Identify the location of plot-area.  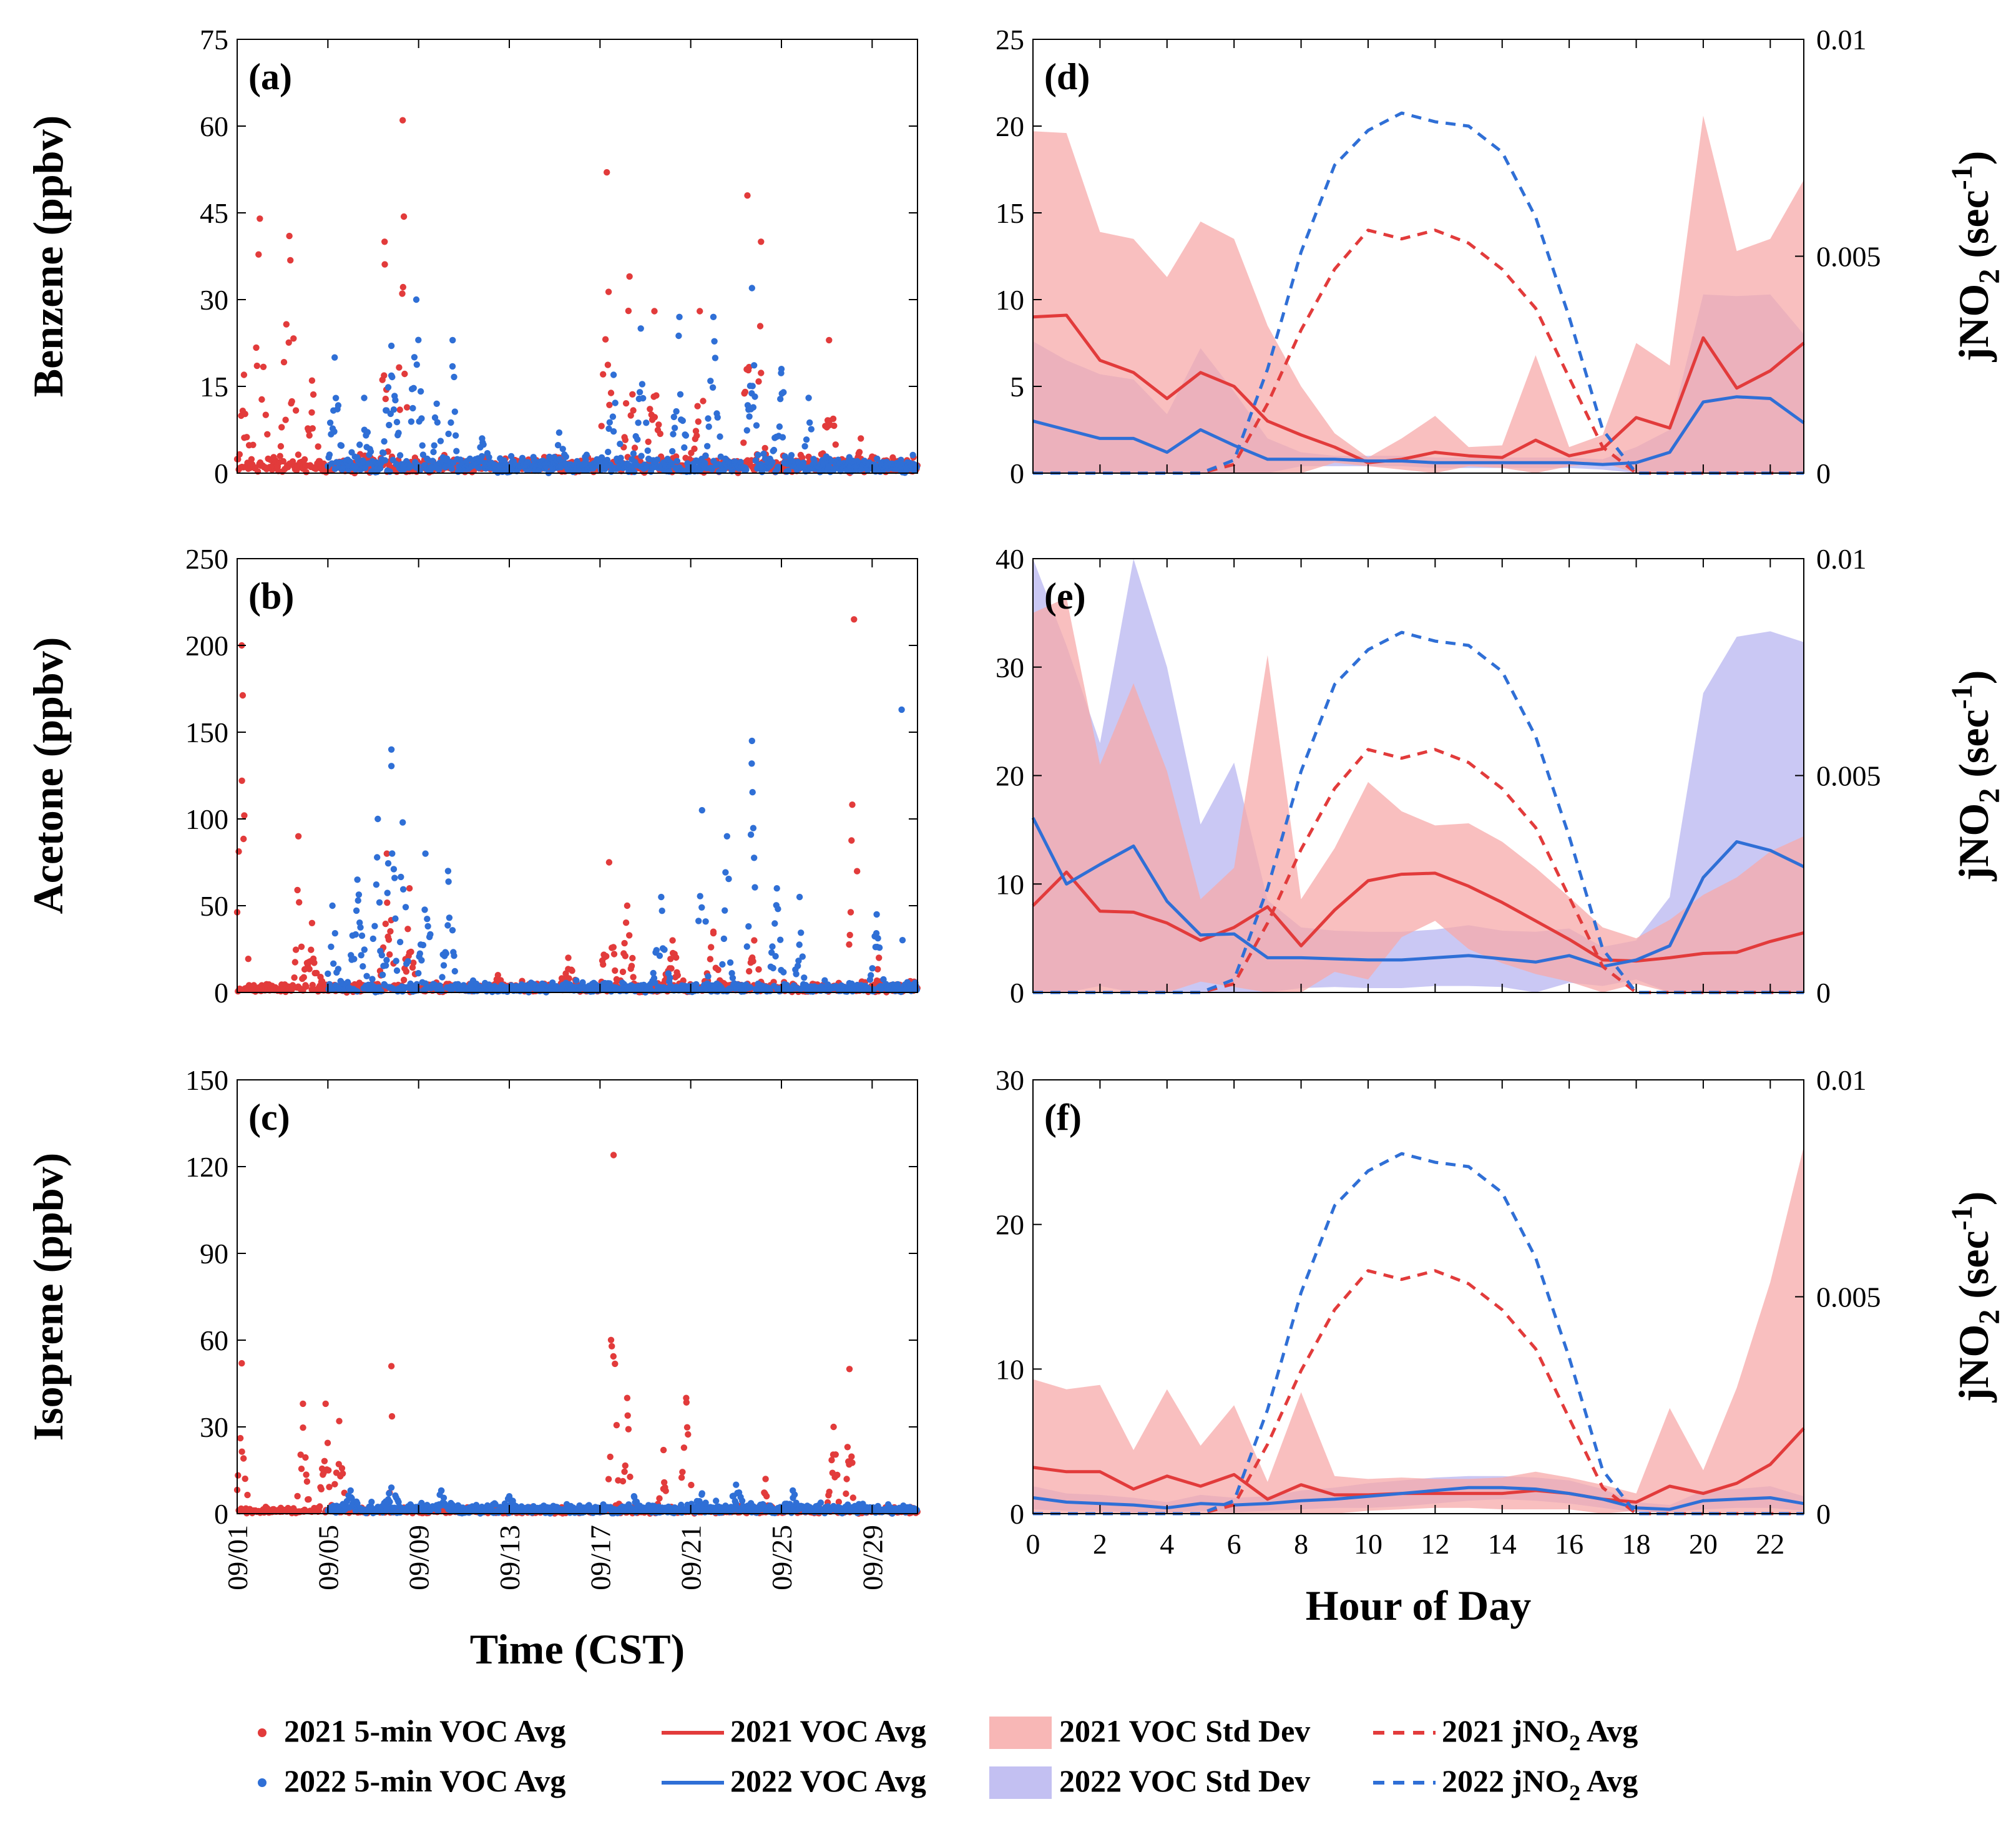
(577, 256).